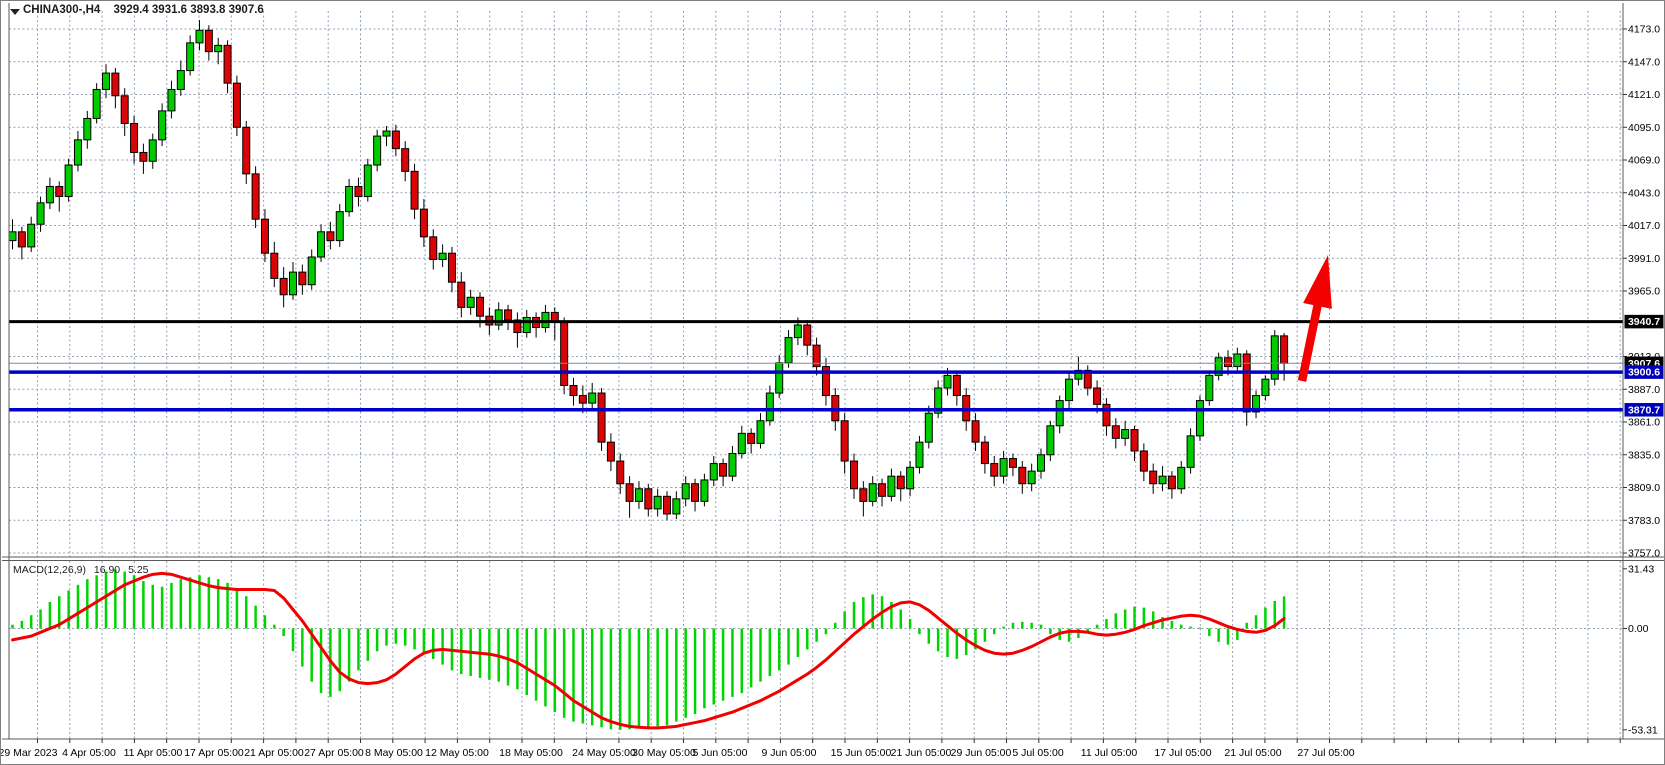 The height and width of the screenshot is (765, 1665). What do you see at coordinates (1038, 753) in the screenshot?
I see `date-axis-label: 5 Jul 05:00` at bounding box center [1038, 753].